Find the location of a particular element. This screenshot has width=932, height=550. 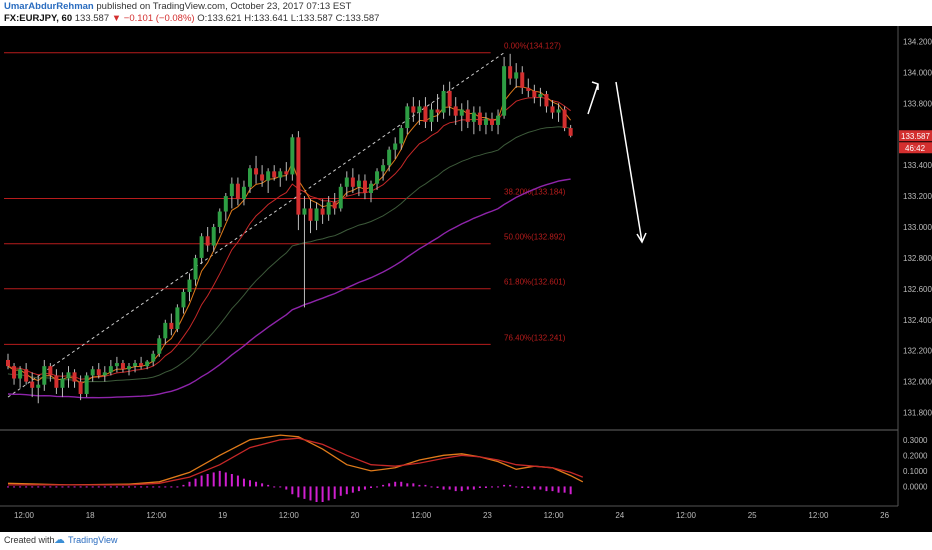

osc-tick-label: 0.0000 is located at coordinates (915, 486).